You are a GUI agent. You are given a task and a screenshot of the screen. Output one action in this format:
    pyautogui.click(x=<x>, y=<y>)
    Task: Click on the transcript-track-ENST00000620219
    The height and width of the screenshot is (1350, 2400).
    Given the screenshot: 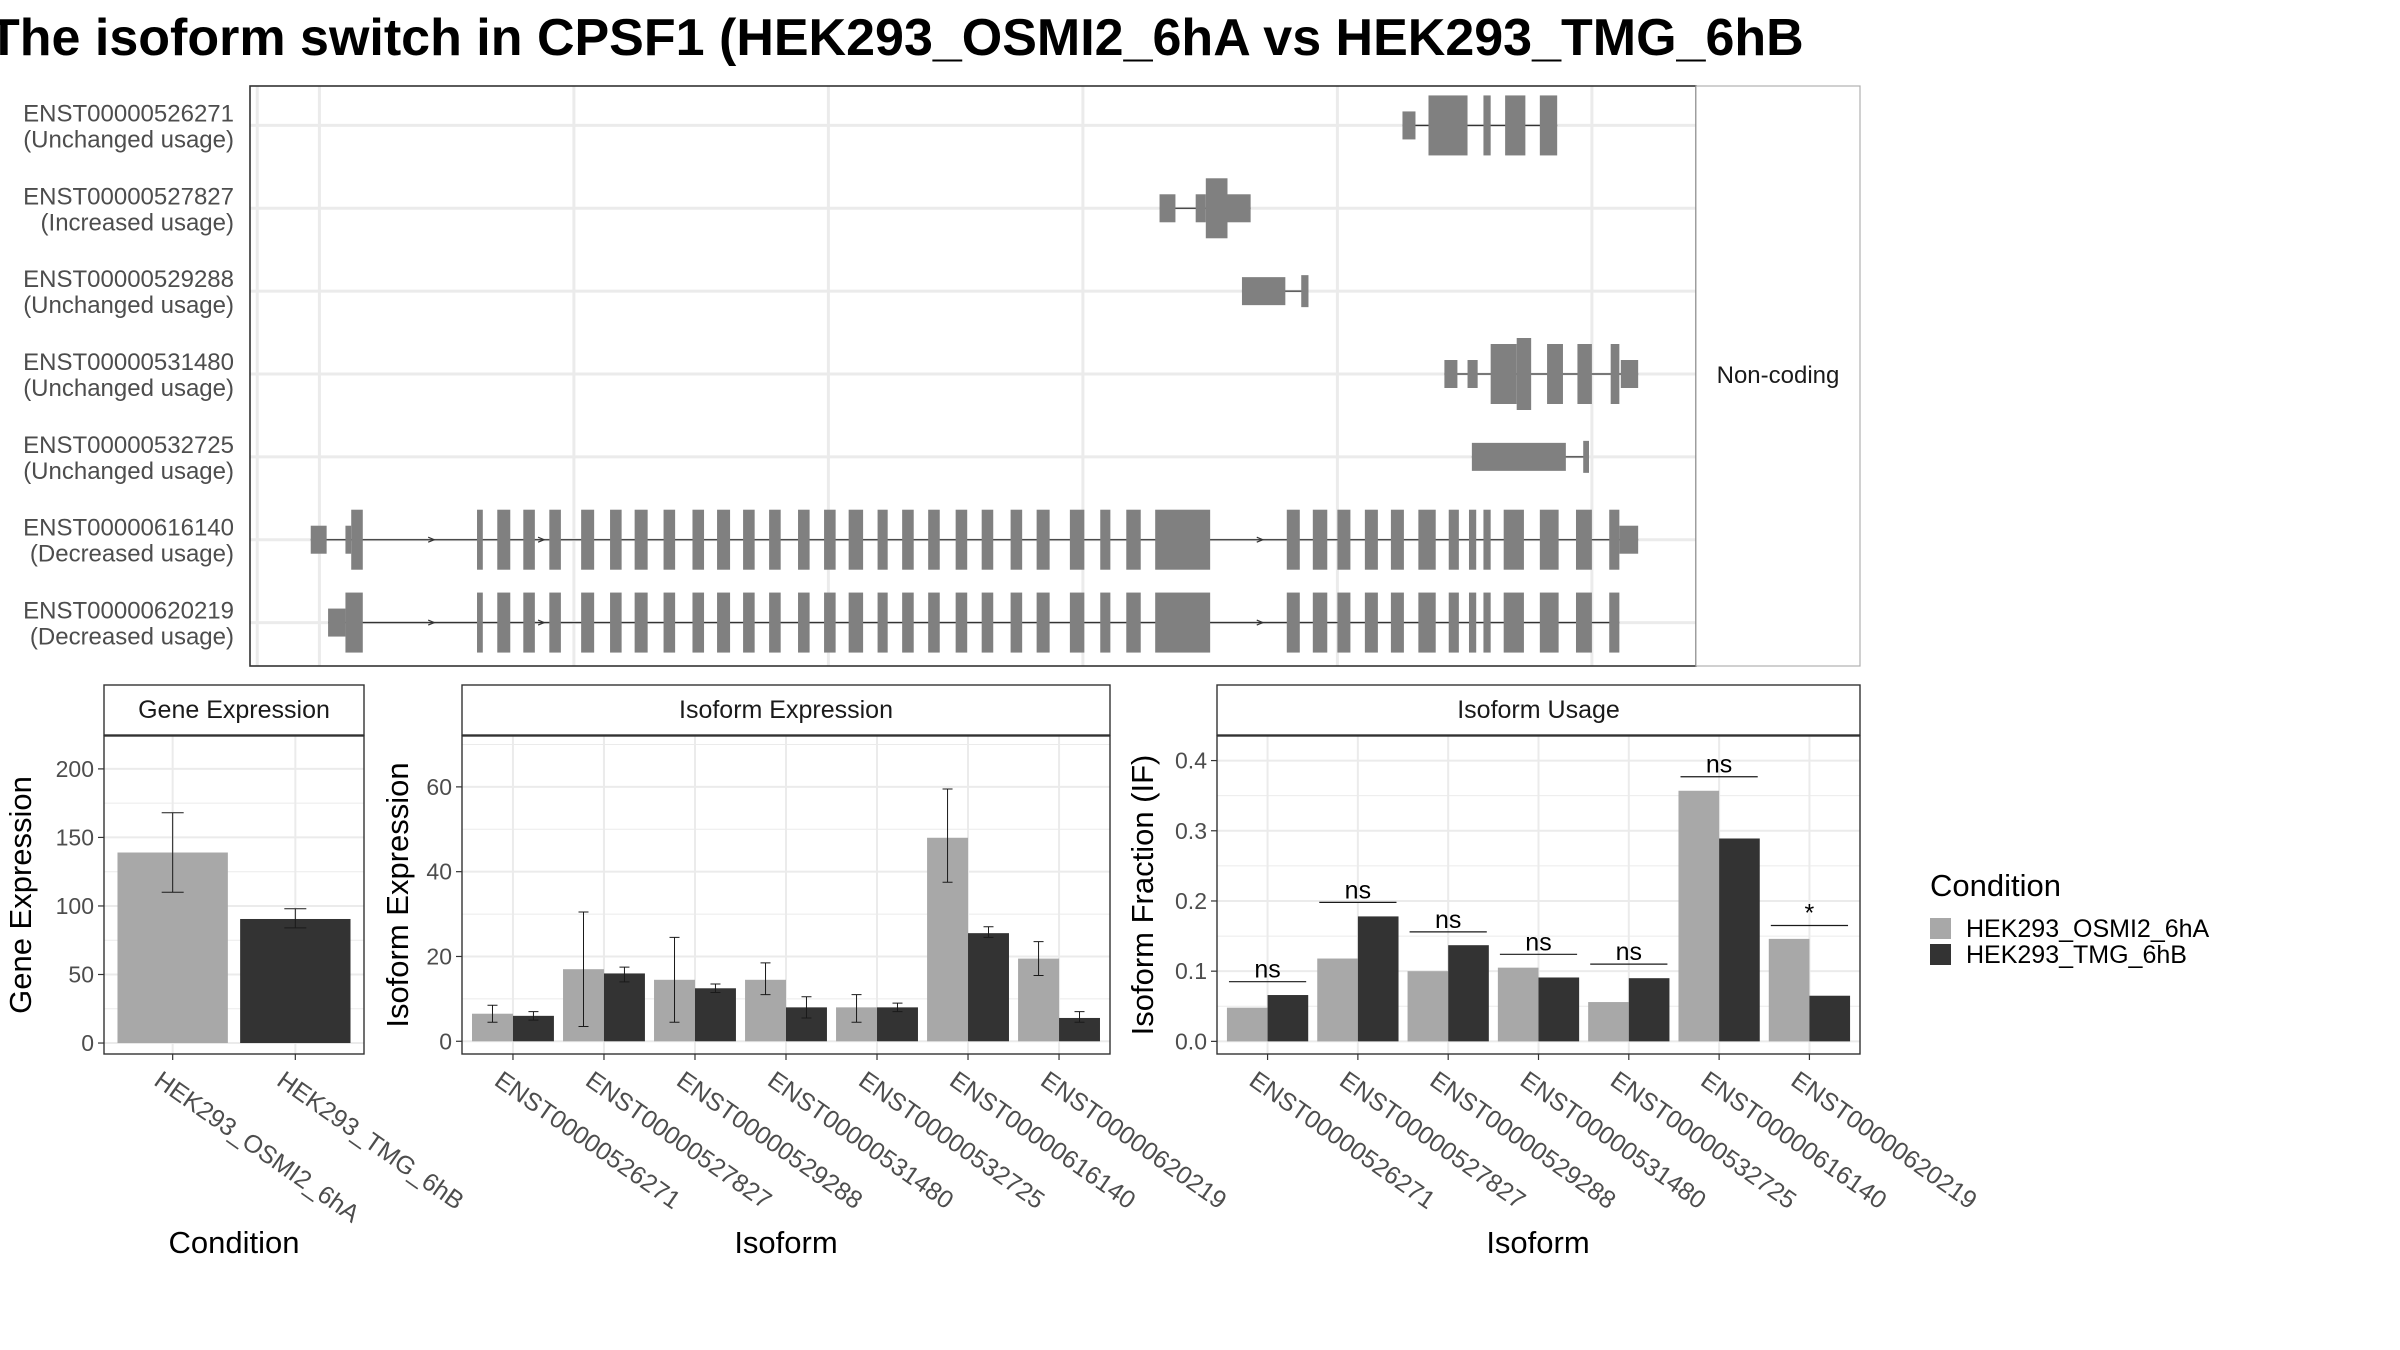 What is the action you would take?
    pyautogui.click(x=974, y=622)
    